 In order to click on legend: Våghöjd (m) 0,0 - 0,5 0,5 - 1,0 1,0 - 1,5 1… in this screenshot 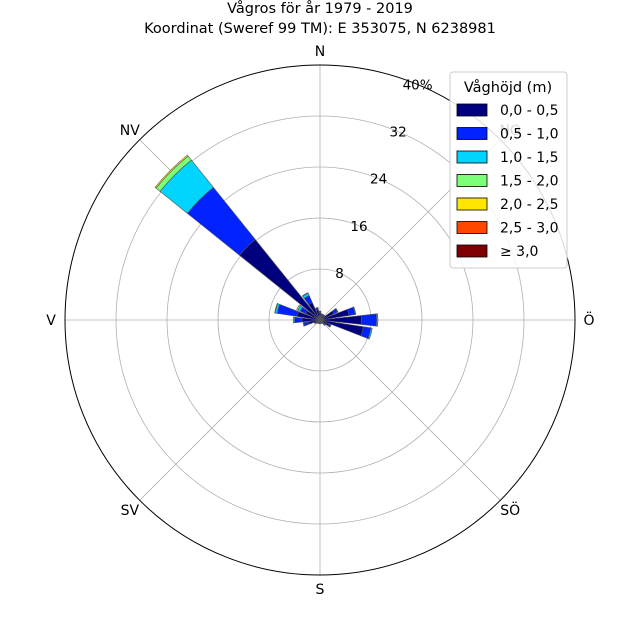, I will do `click(508, 170)`.